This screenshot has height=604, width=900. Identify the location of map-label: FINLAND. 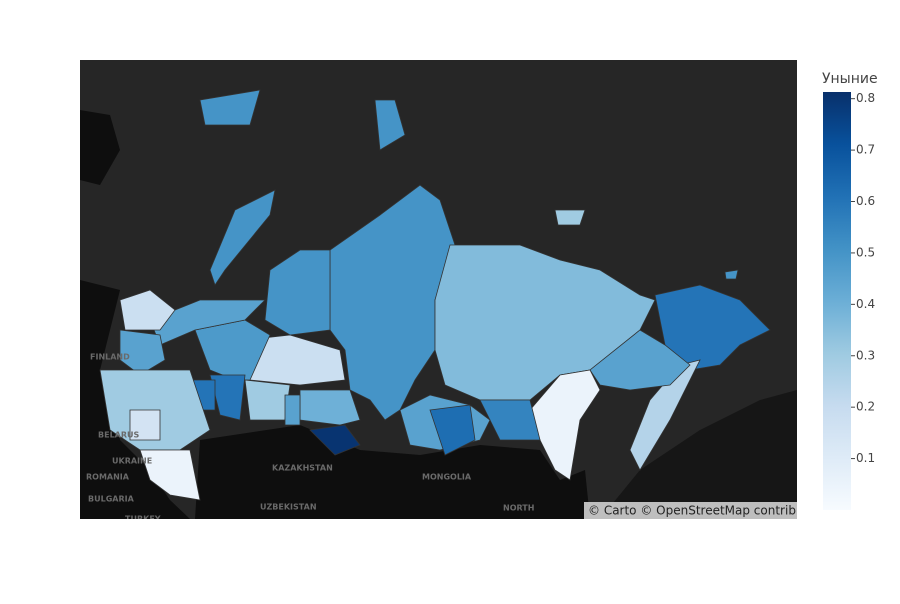
(110, 357).